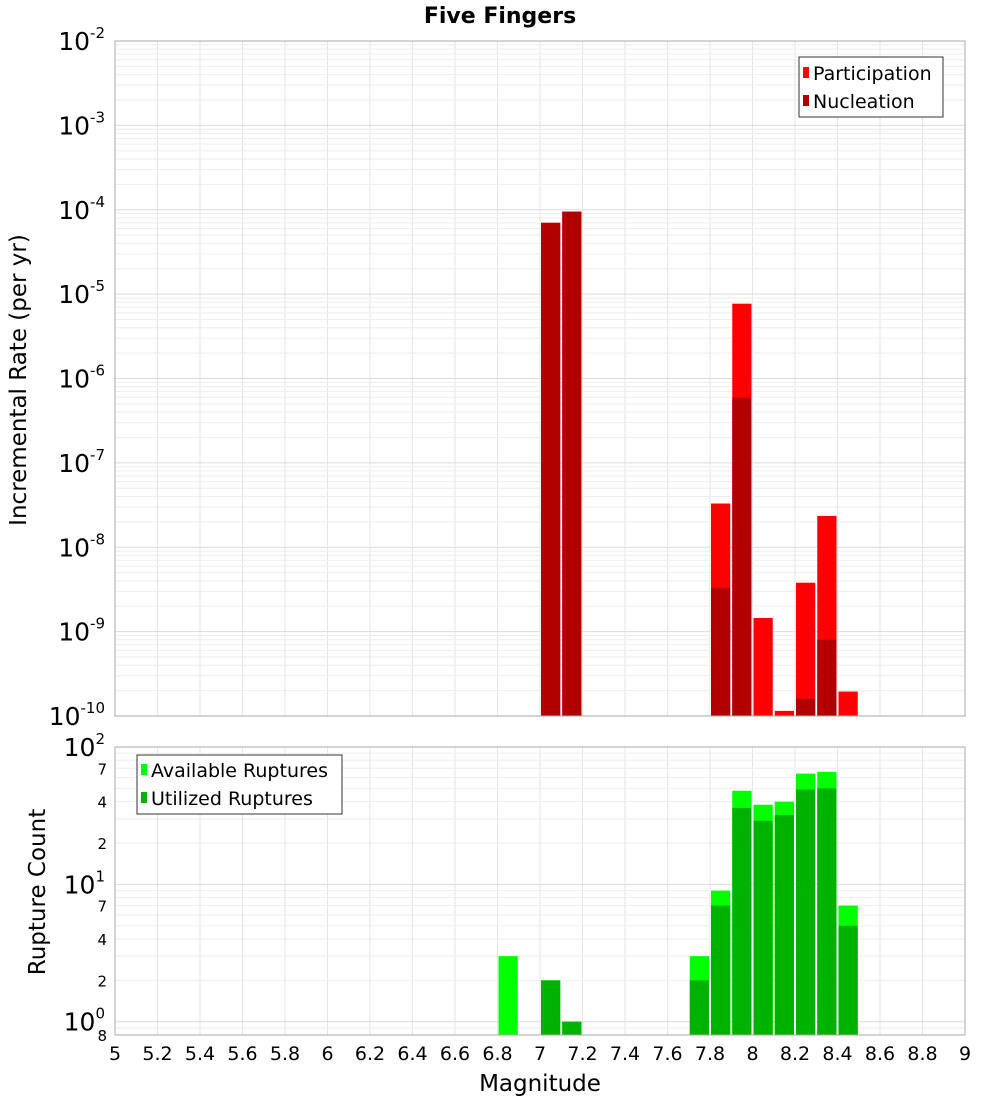 The width and height of the screenshot is (1000, 1100). I want to click on bottom-y-minor-tick-label: 8, so click(102, 1036).